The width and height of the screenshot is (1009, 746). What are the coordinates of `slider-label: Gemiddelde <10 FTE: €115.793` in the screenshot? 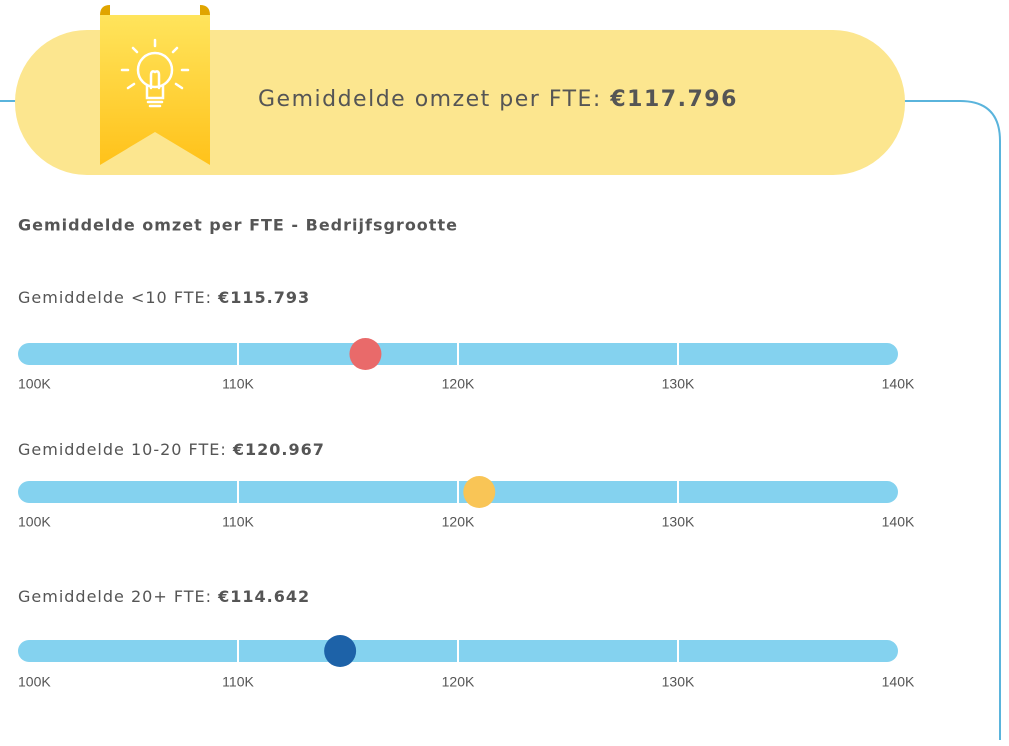 It's located at (164, 297).